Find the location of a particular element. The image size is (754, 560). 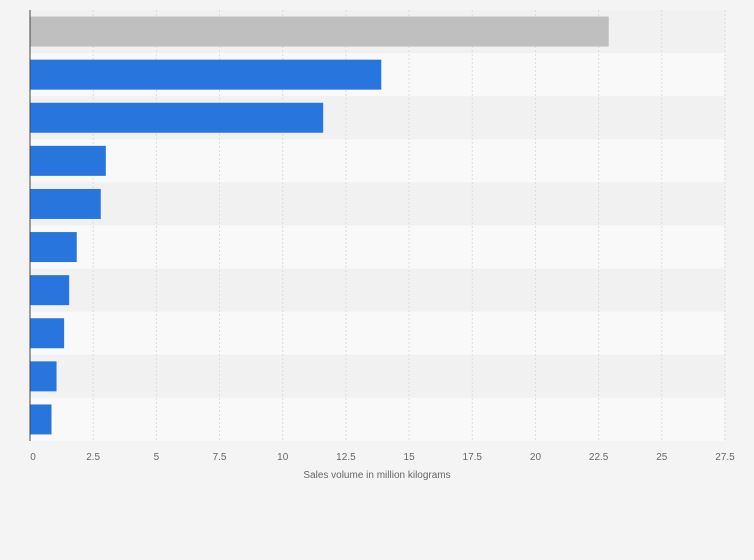

x-tick-label: 7.5 is located at coordinates (220, 457).